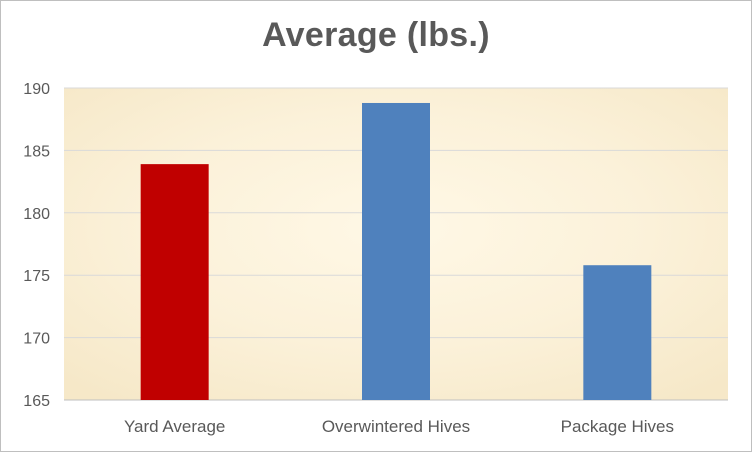 This screenshot has height=452, width=752. Describe the element at coordinates (36, 245) in the screenshot. I see `y-axis-ticks: 165 170 175 180 185 190` at that location.